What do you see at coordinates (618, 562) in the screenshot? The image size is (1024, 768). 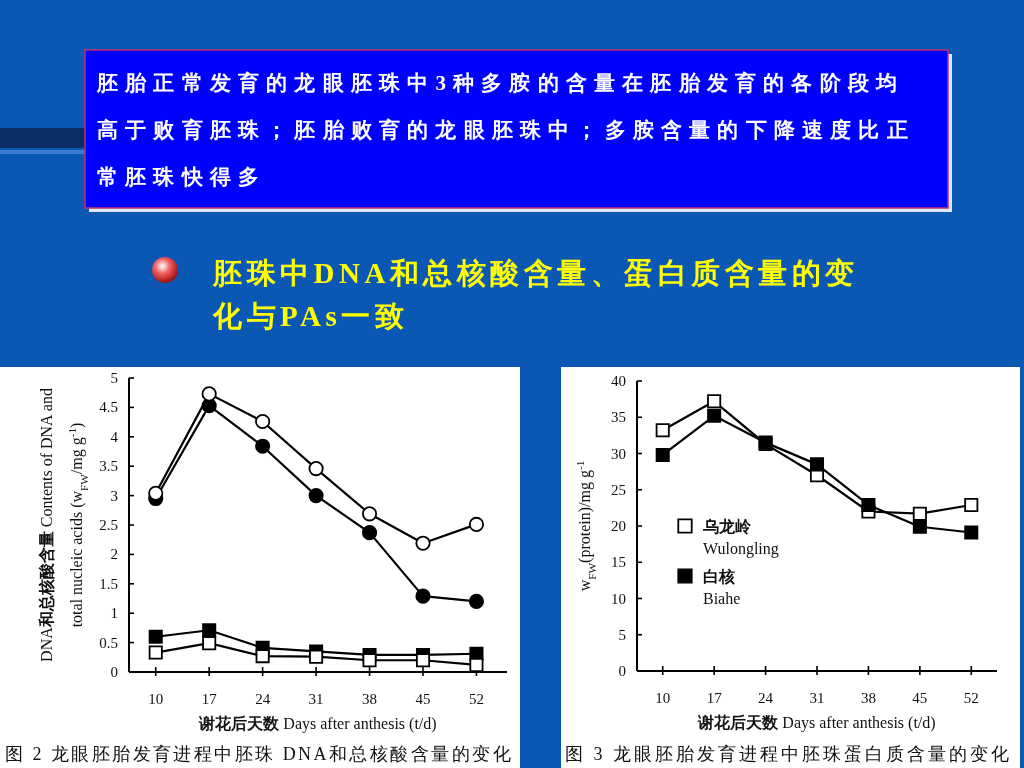 I see `y-tick-label: 15` at bounding box center [618, 562].